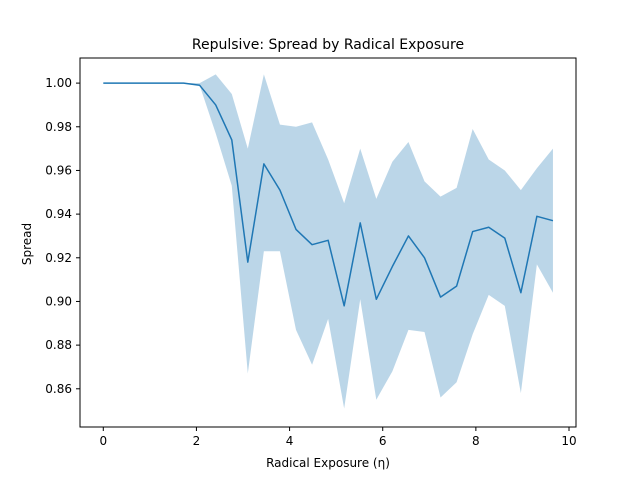 This screenshot has width=640, height=480. I want to click on x-tick-label: 0, so click(103, 441).